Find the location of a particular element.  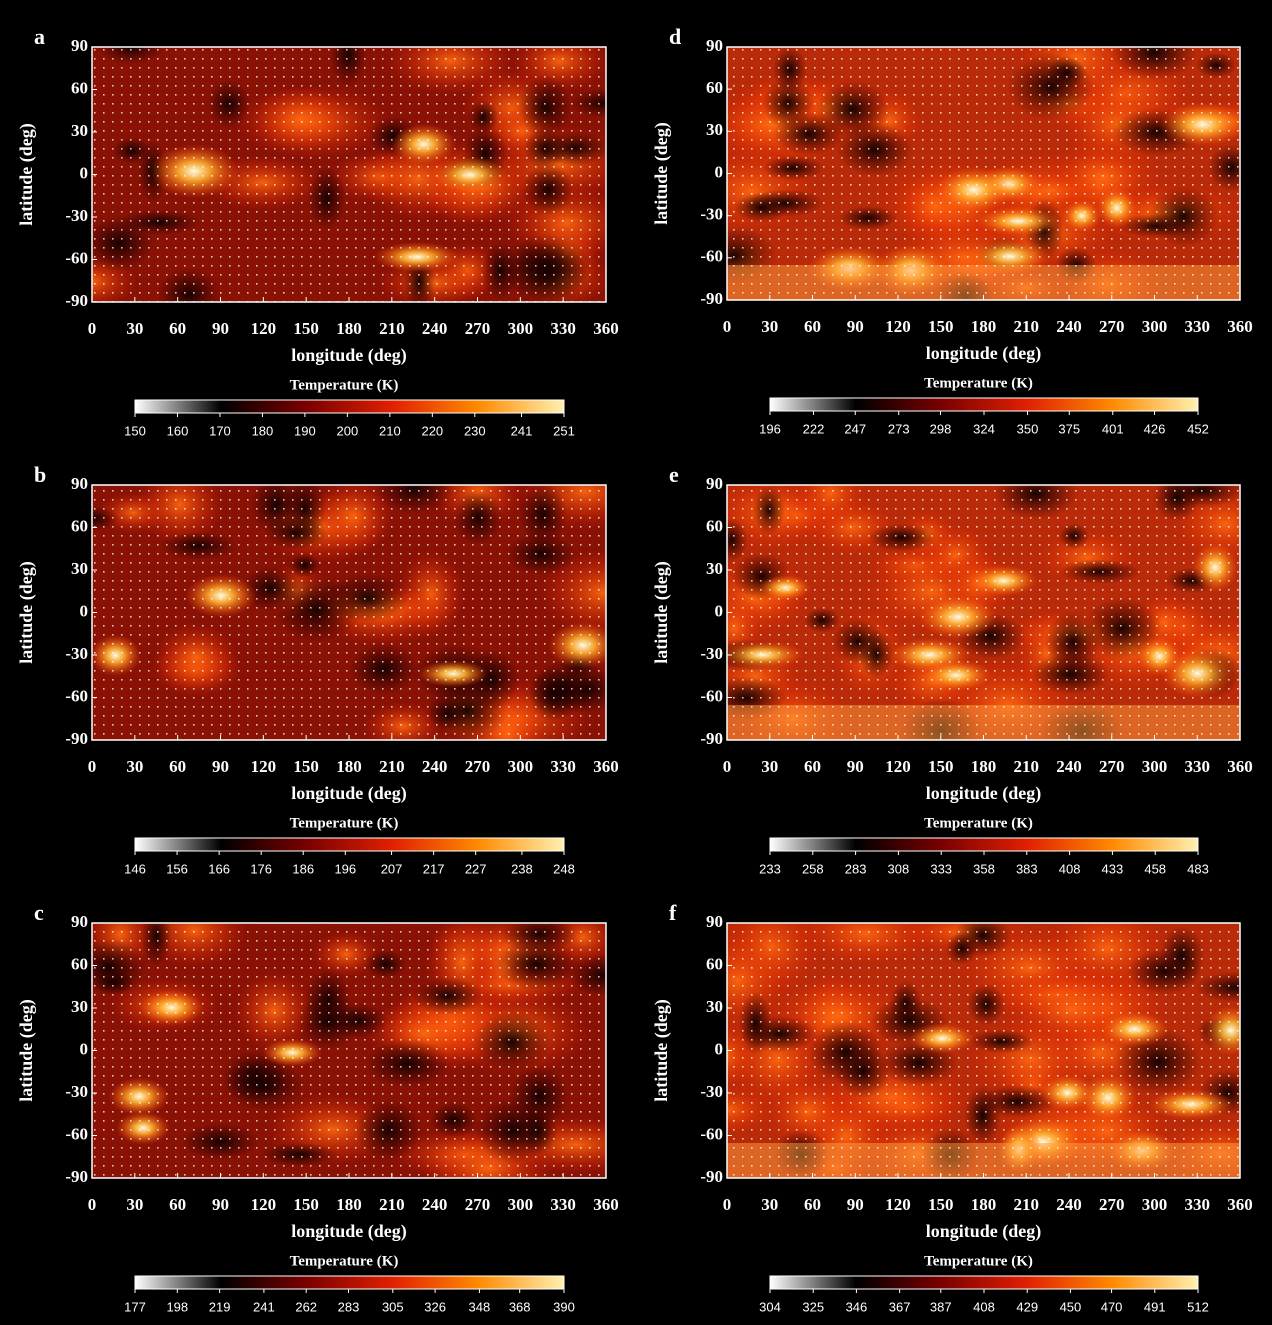

colorbar-tick-label: 426 is located at coordinates (1155, 428).